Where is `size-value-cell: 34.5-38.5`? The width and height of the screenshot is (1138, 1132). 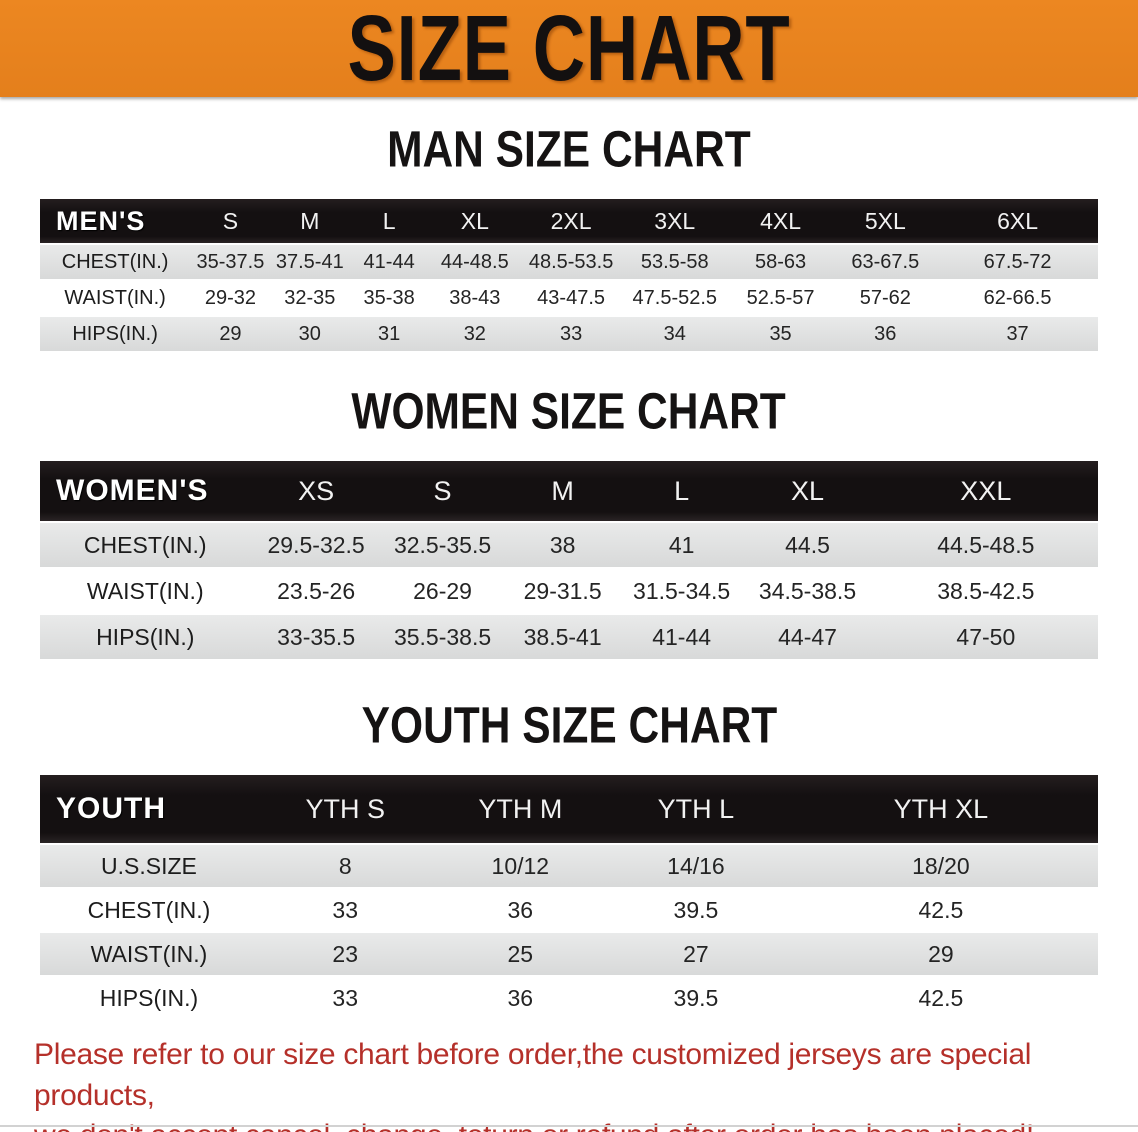 size-value-cell: 34.5-38.5 is located at coordinates (807, 591).